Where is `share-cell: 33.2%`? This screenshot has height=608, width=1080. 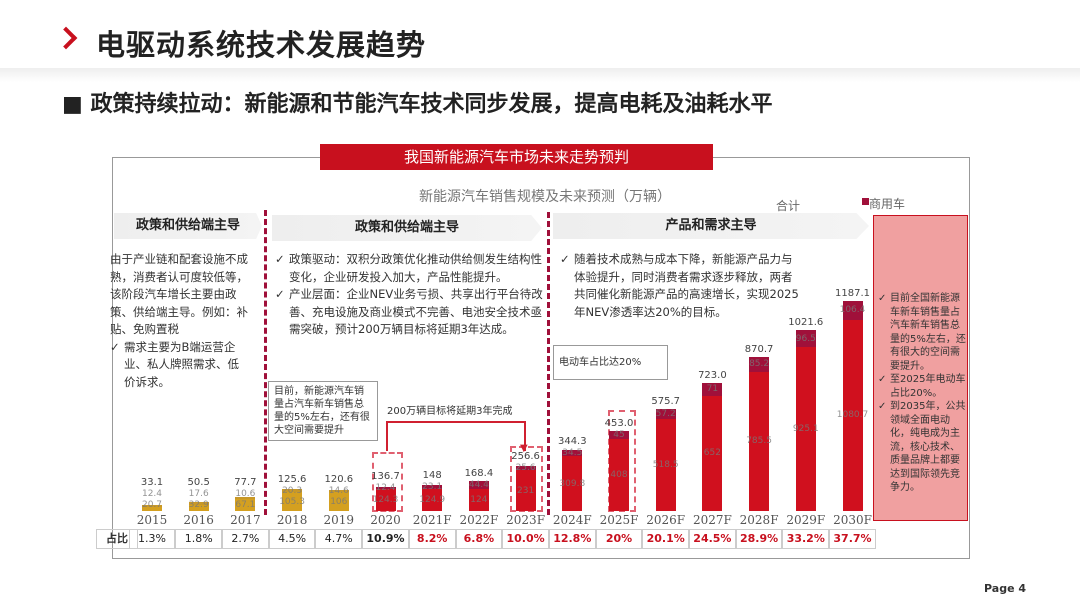 share-cell: 33.2% is located at coordinates (806, 539).